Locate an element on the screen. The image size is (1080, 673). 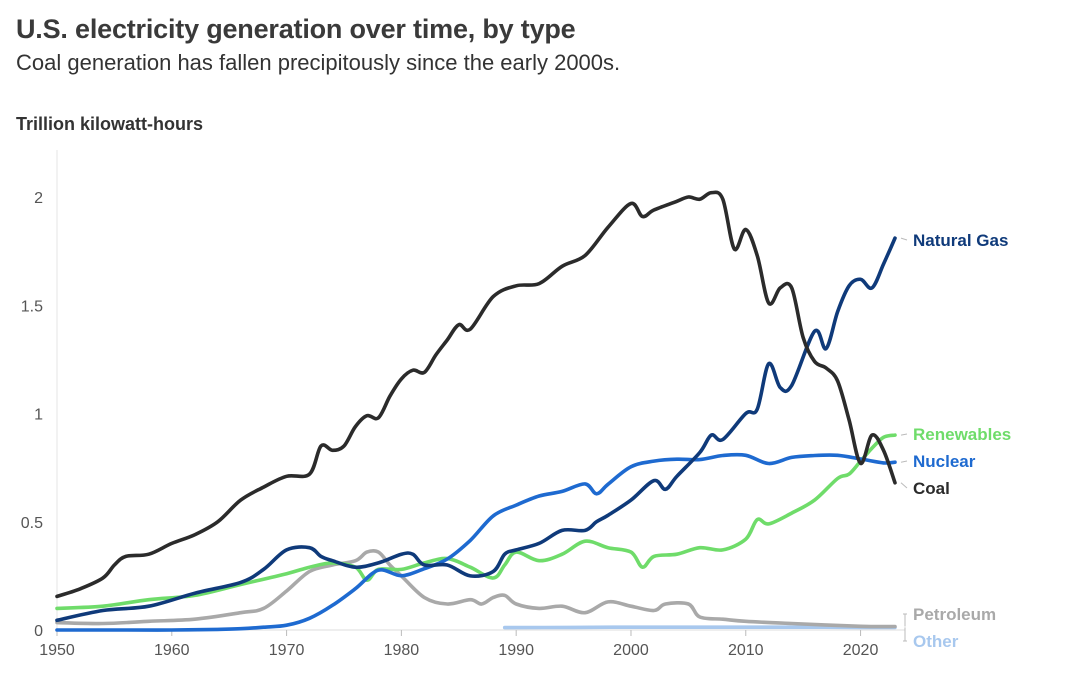
x-tick-label: 2000 is located at coordinates (631, 650).